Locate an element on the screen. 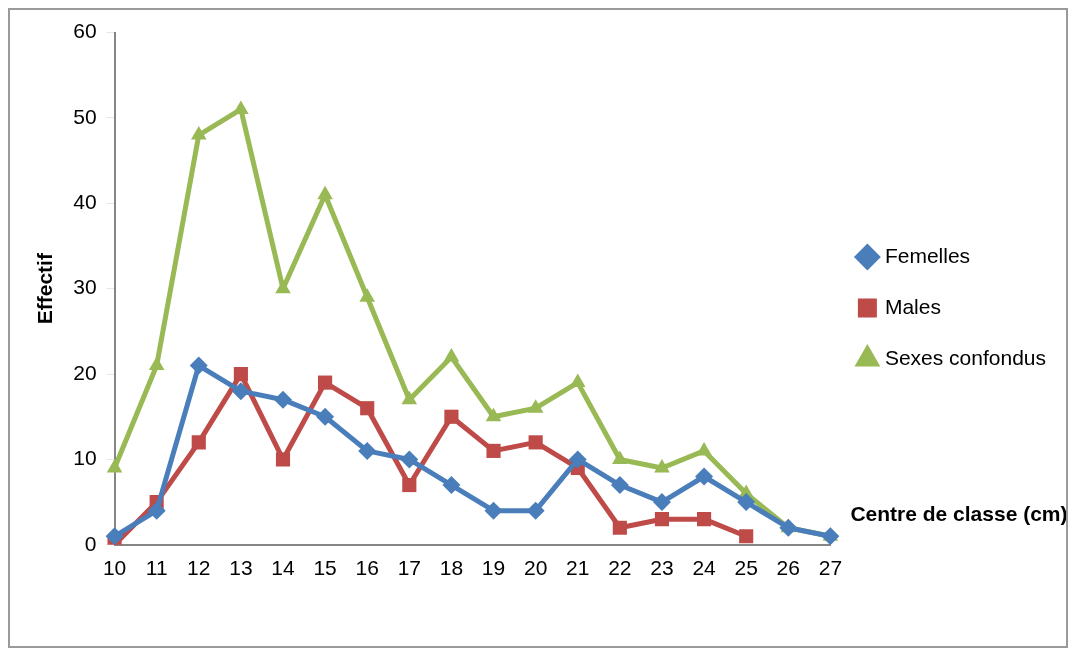  x-tick-label: 14 is located at coordinates (283, 568).